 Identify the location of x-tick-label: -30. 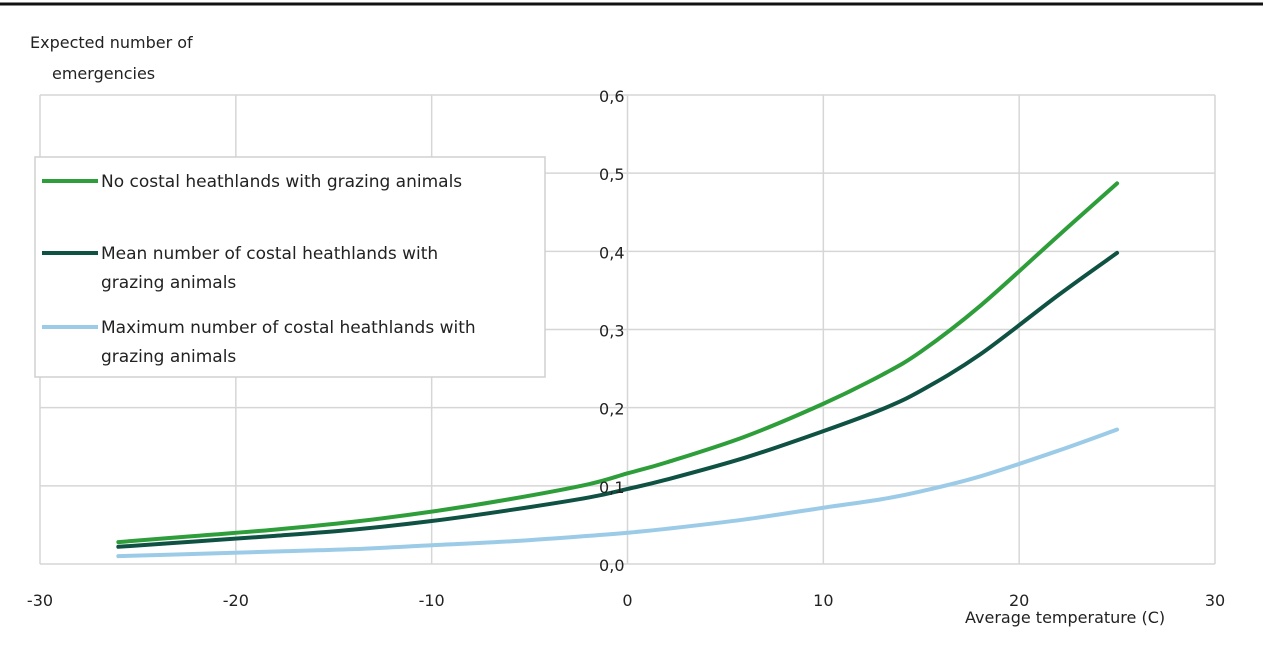
(40, 600).